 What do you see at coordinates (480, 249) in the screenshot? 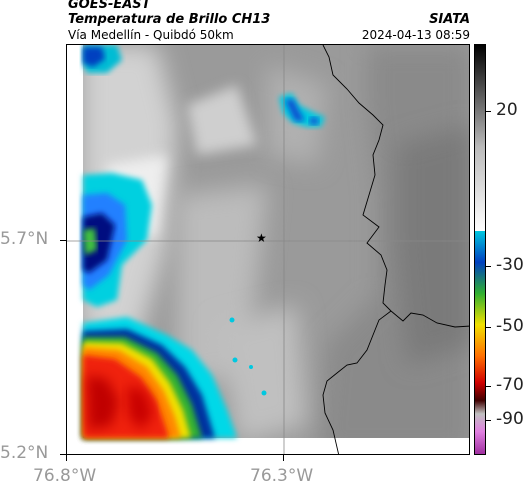
I see `colorbar` at bounding box center [480, 249].